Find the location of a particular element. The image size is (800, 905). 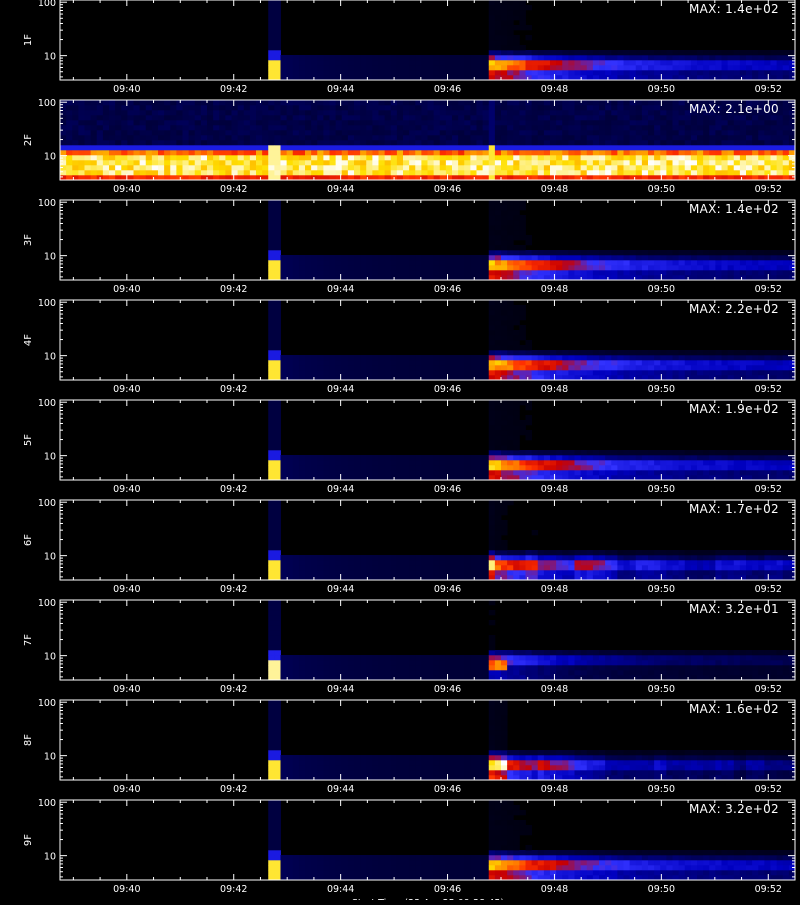

x-tick-label: 09:50 is located at coordinates (661, 89).